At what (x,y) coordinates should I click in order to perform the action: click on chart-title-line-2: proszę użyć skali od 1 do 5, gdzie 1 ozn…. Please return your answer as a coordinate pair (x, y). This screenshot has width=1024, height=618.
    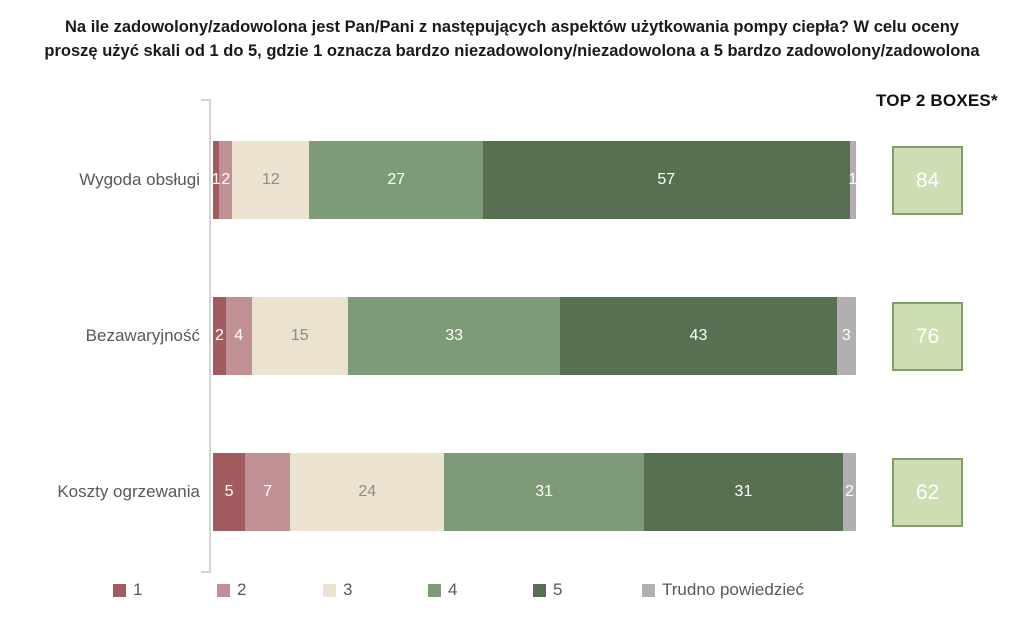
    Looking at the image, I should click on (512, 50).